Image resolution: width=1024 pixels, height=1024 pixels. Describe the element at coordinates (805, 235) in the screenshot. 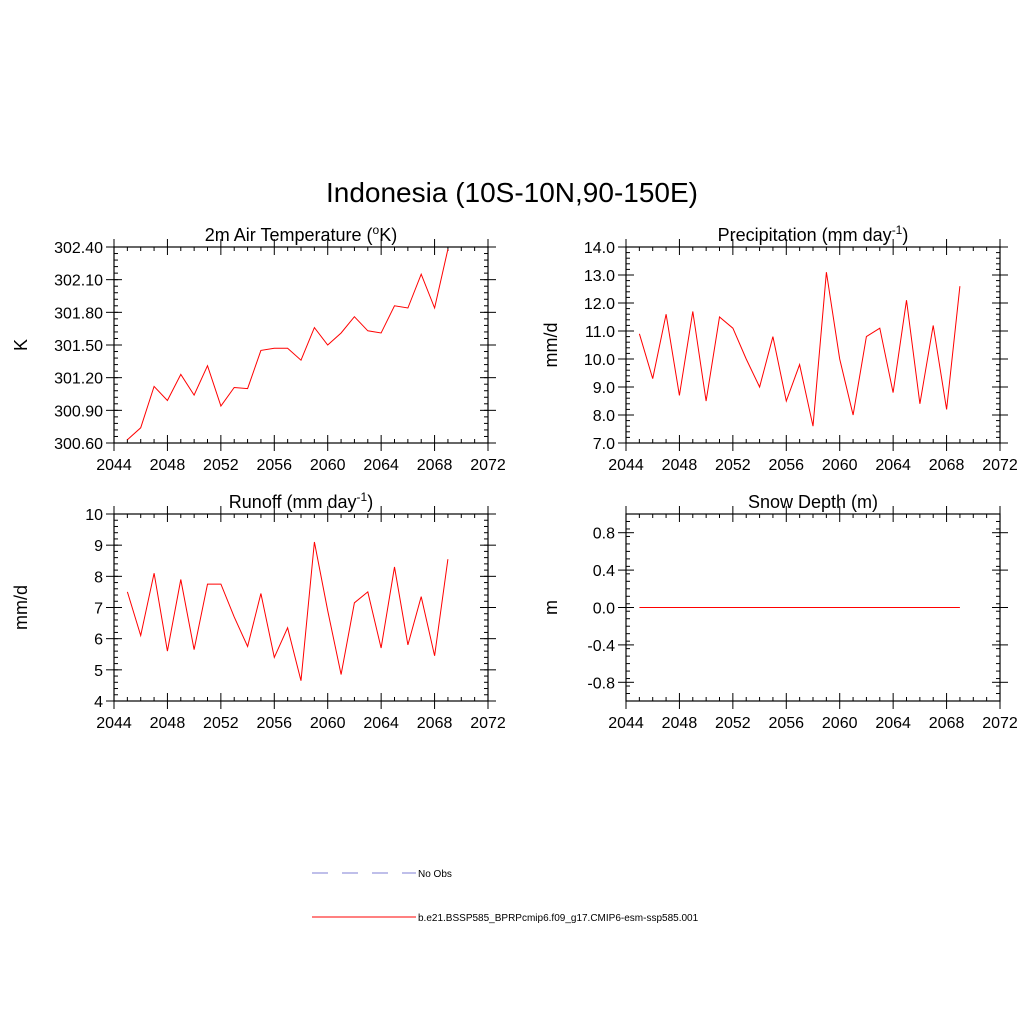

I see `panel-title-text: Precipitation (mm day` at that location.